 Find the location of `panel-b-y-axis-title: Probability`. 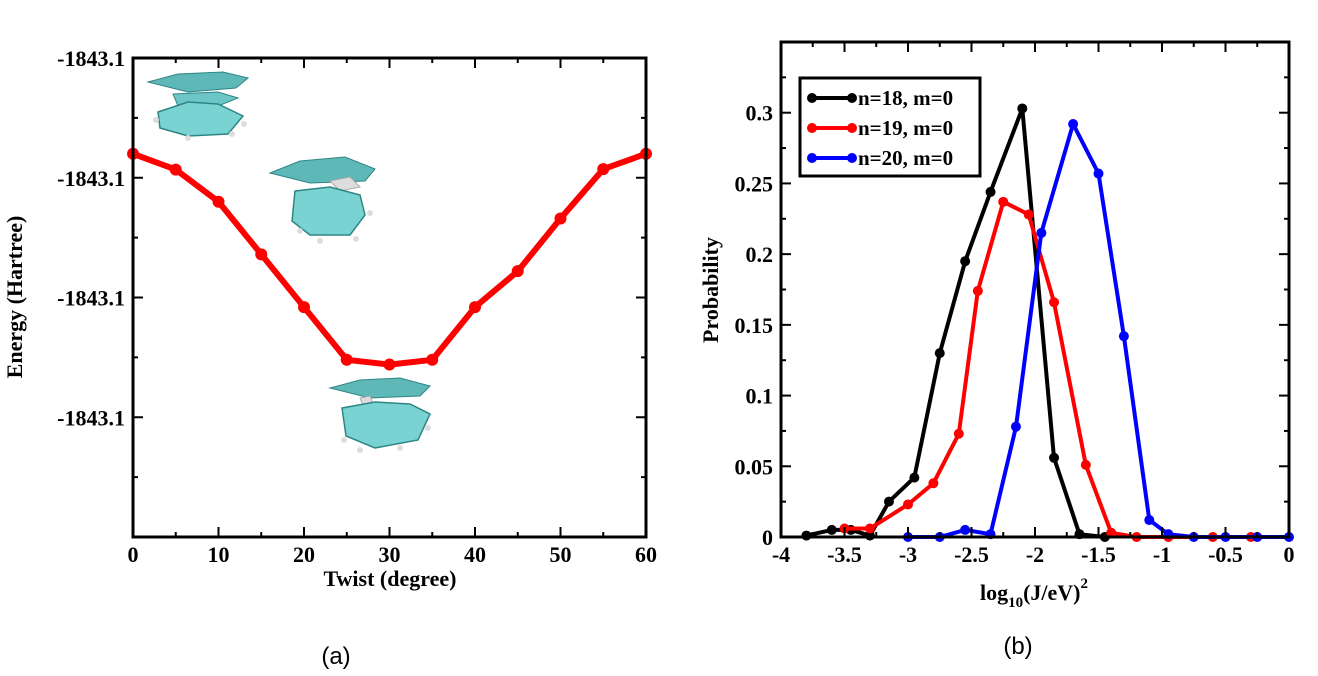

panel-b-y-axis-title: Probability is located at coordinates (710, 290).